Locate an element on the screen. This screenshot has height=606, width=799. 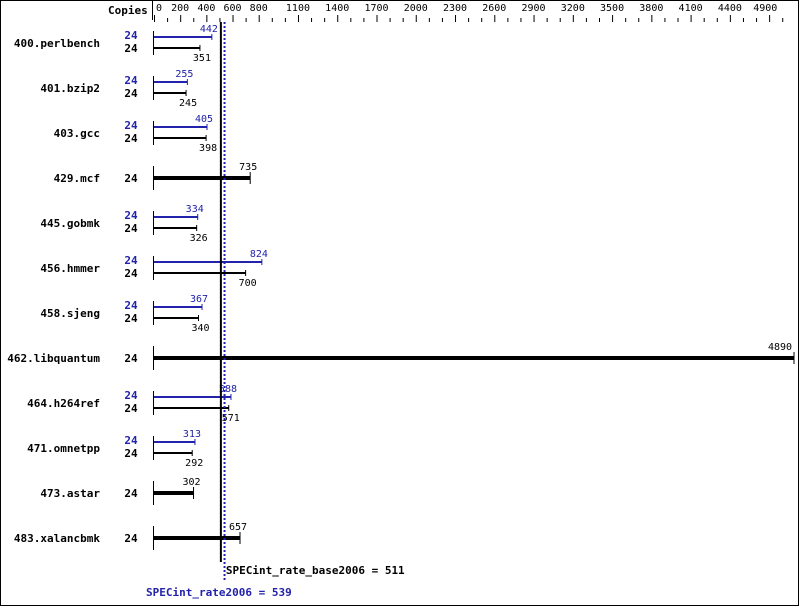
benchmark-row: 429.mcf 24 735 is located at coordinates (155, 176).